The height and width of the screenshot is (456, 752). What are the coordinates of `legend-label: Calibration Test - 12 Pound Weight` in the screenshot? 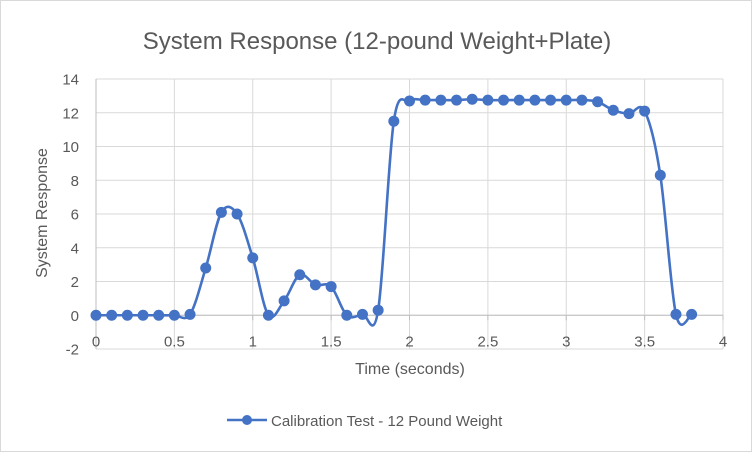 It's located at (387, 421).